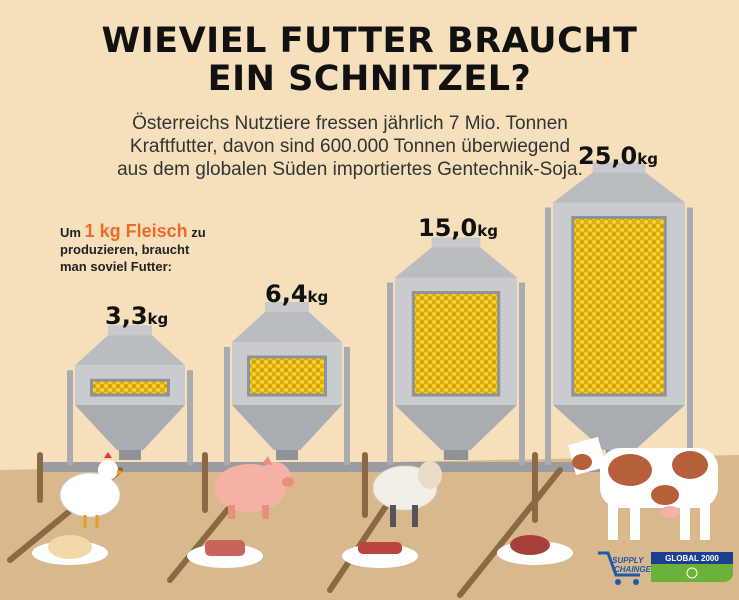 The width and height of the screenshot is (739, 600). What do you see at coordinates (286, 294) in the screenshot?
I see `amount-value: 6,4` at bounding box center [286, 294].